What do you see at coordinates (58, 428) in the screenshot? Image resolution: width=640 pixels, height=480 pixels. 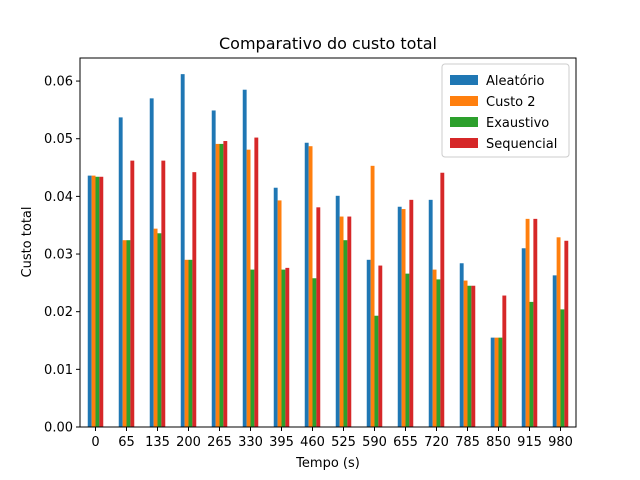 I see `y-tick-label: 0.00` at bounding box center [58, 428].